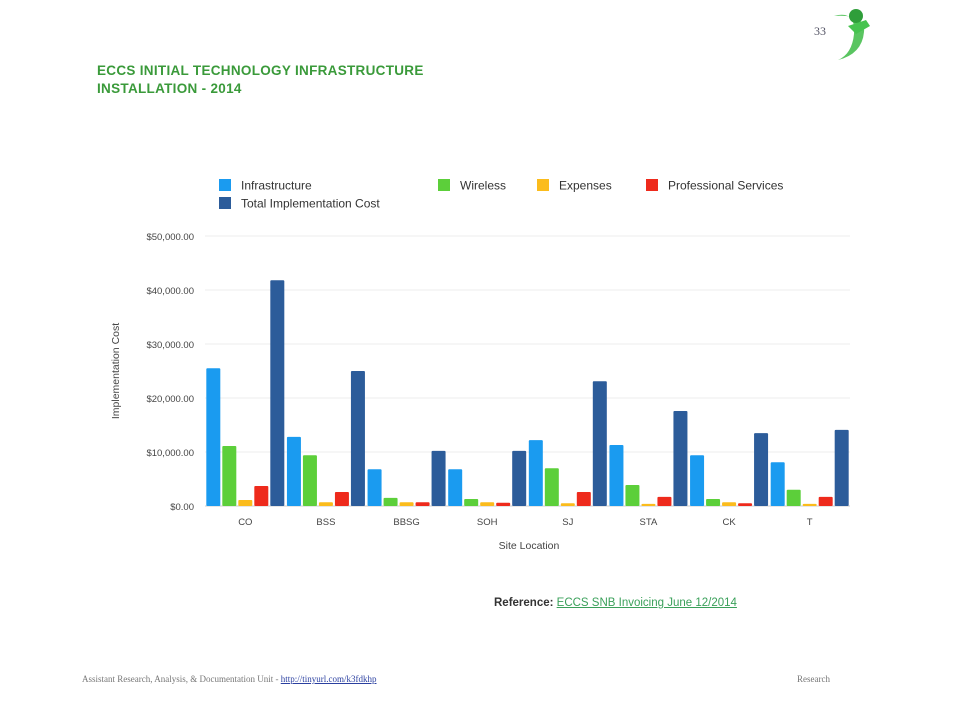 The height and width of the screenshot is (702, 960). Describe the element at coordinates (713, 502) in the screenshot. I see `bar-wireless-ck` at that location.